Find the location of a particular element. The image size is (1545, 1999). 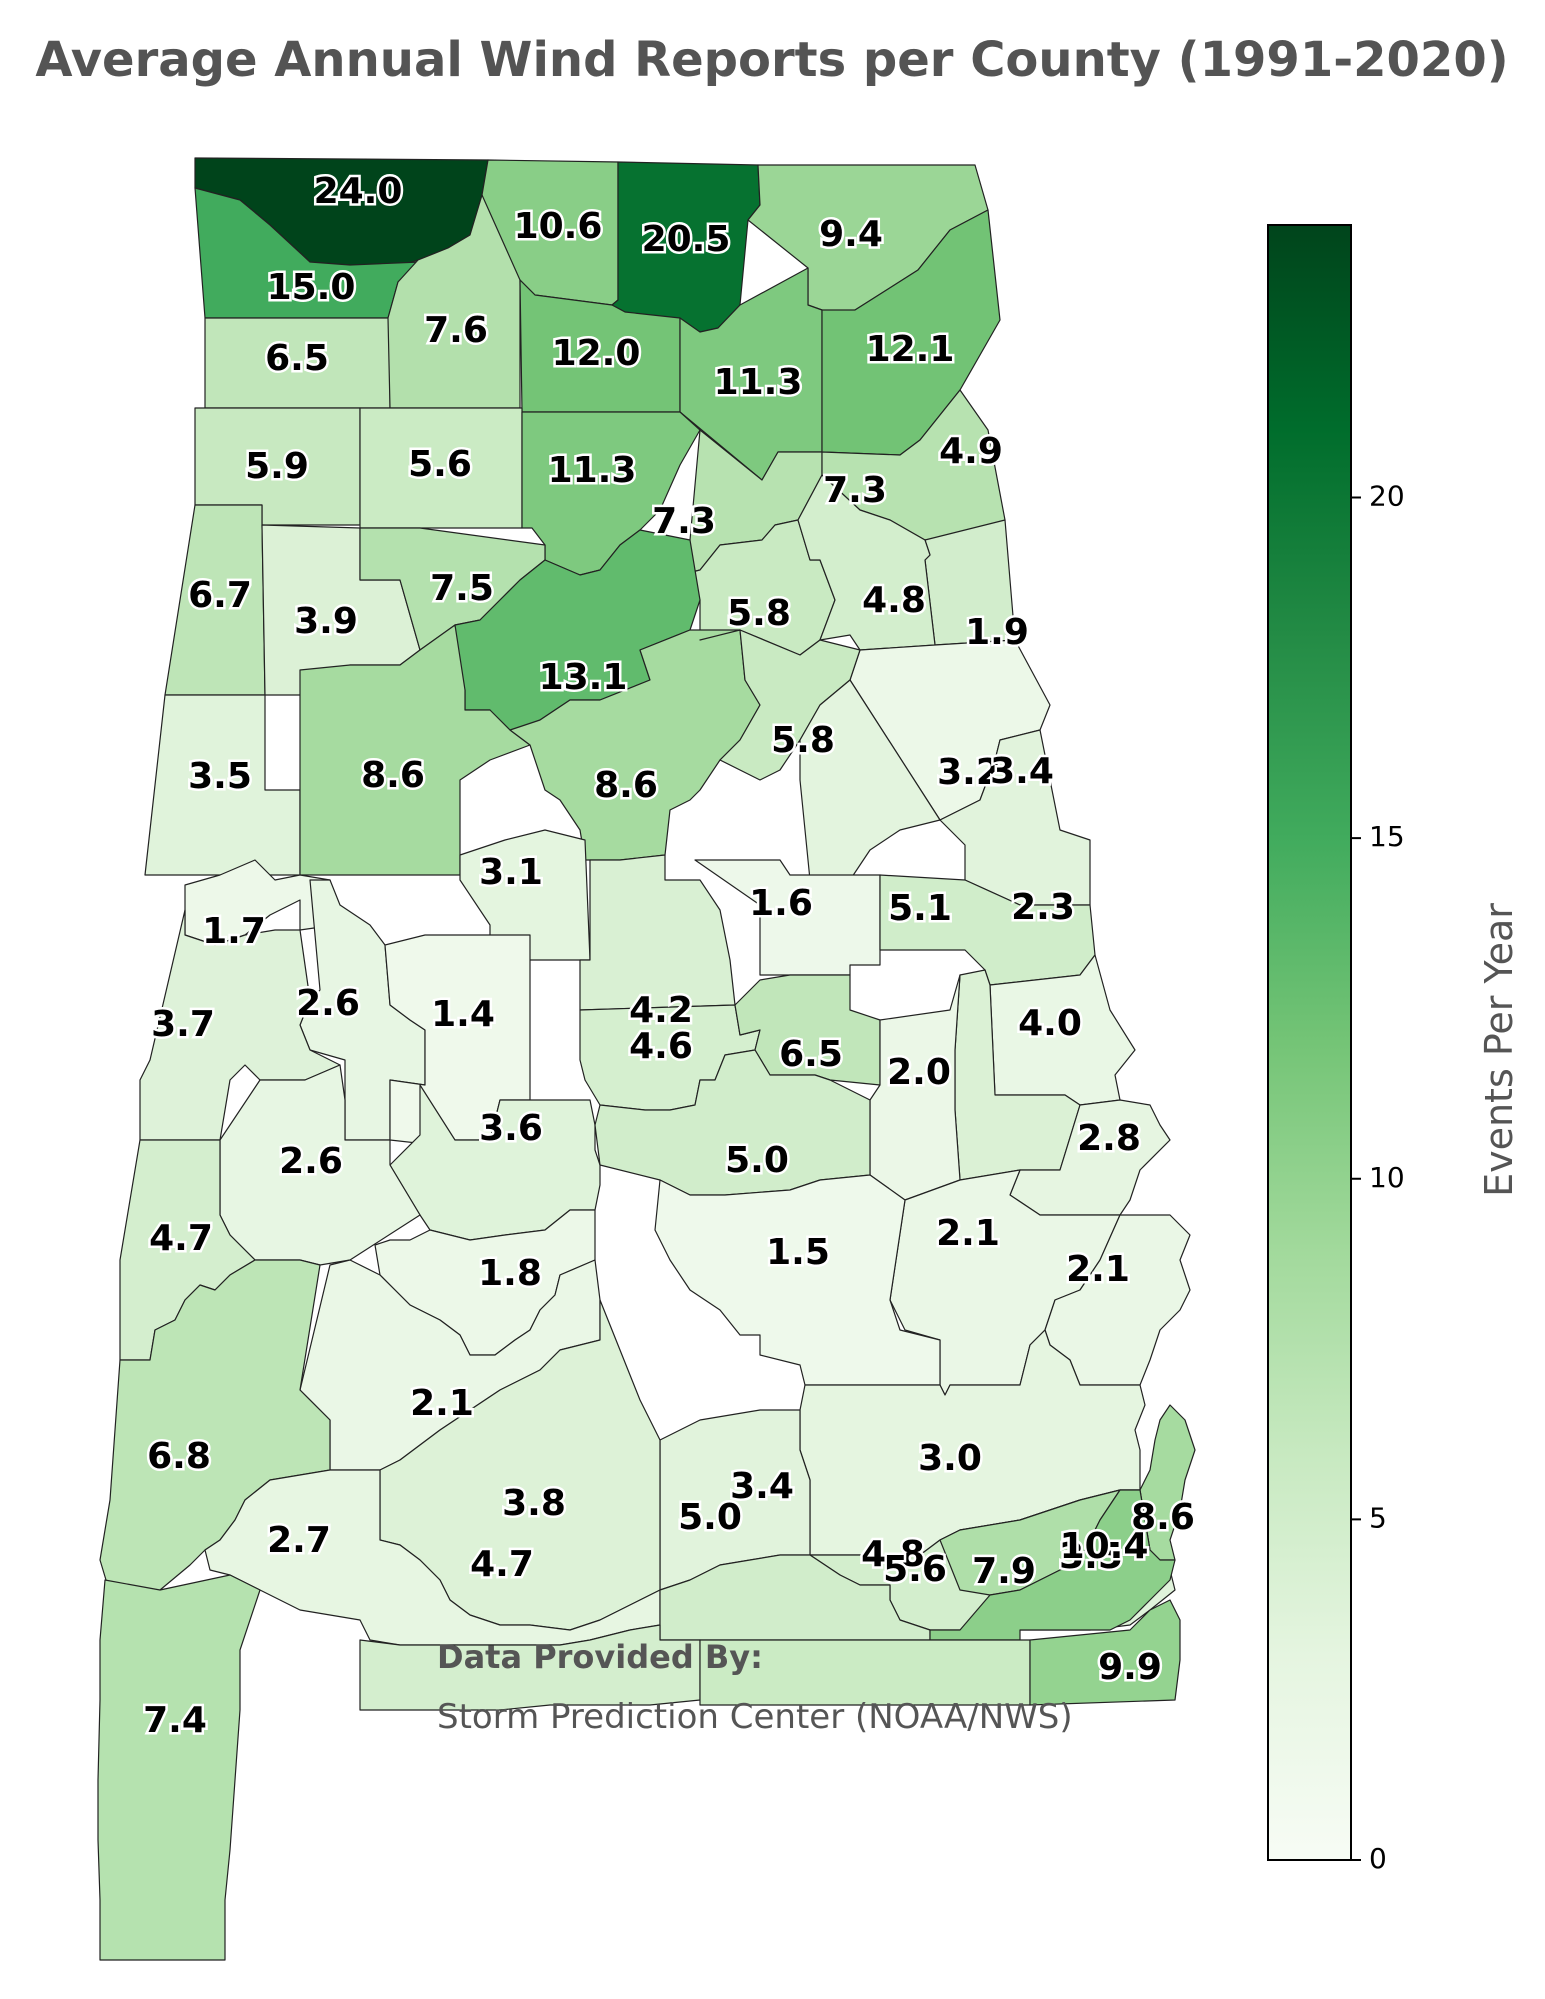

county-value-label: 3.0 is located at coordinates (950, 1458).